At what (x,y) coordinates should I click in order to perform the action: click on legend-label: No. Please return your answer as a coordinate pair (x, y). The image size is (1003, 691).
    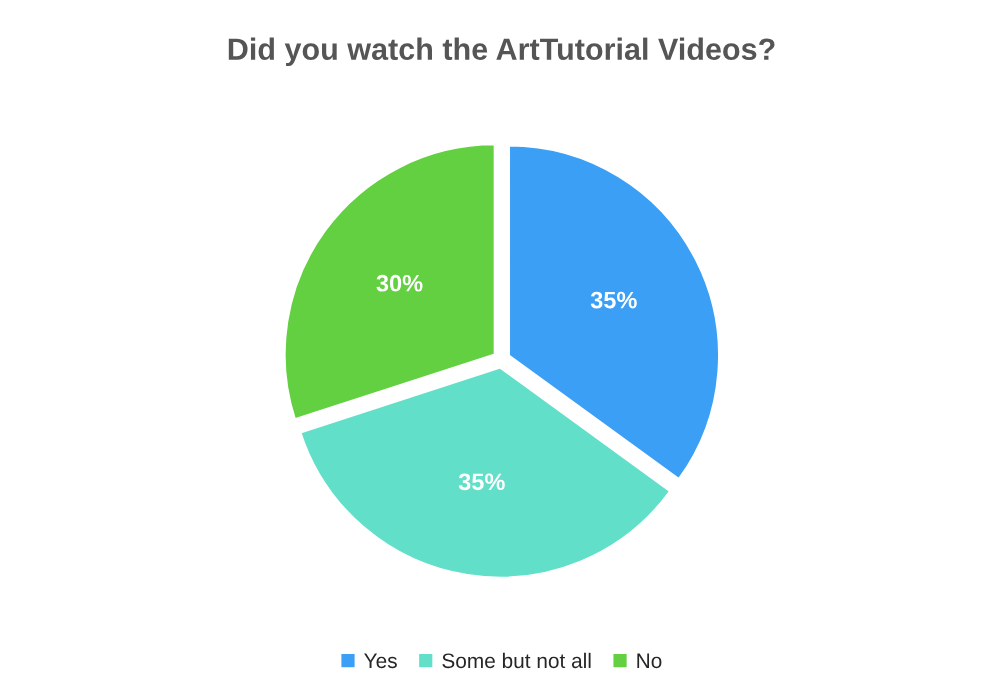
    Looking at the image, I should click on (649, 661).